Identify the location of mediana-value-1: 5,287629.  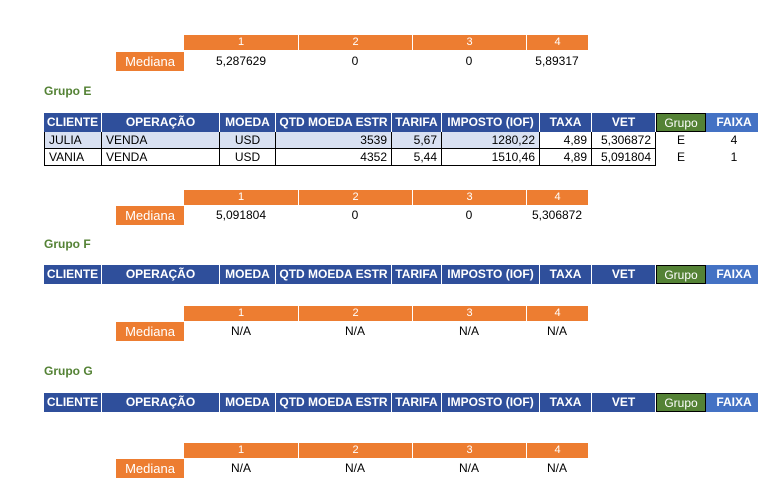
(241, 61).